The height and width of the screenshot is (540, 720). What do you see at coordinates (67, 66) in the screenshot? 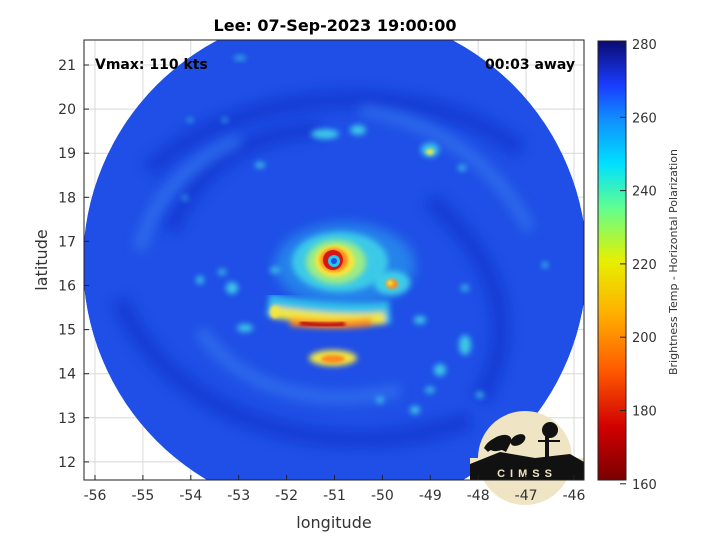
I see `y-tick-label: 21` at bounding box center [67, 66].